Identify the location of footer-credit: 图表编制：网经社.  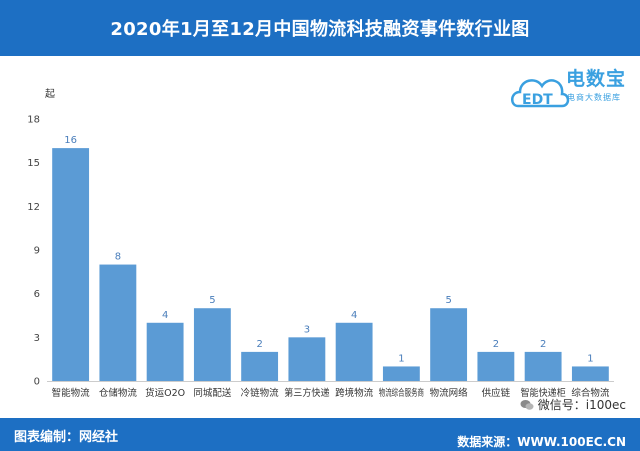
(66, 437).